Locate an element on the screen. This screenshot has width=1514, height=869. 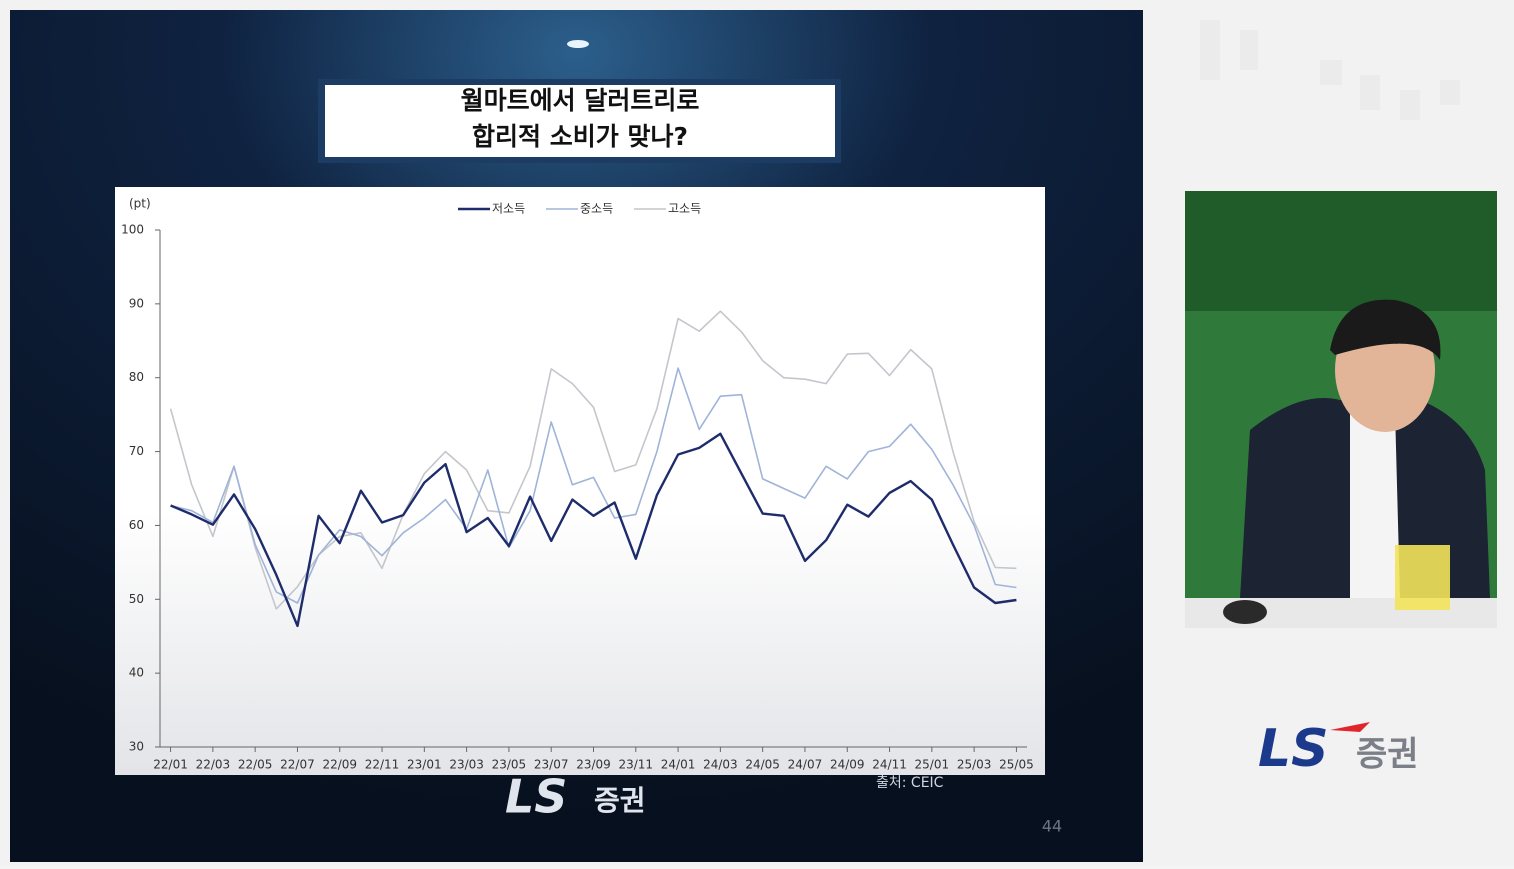
legend: 저소득 중소득 고소득 is located at coordinates (579, 209).